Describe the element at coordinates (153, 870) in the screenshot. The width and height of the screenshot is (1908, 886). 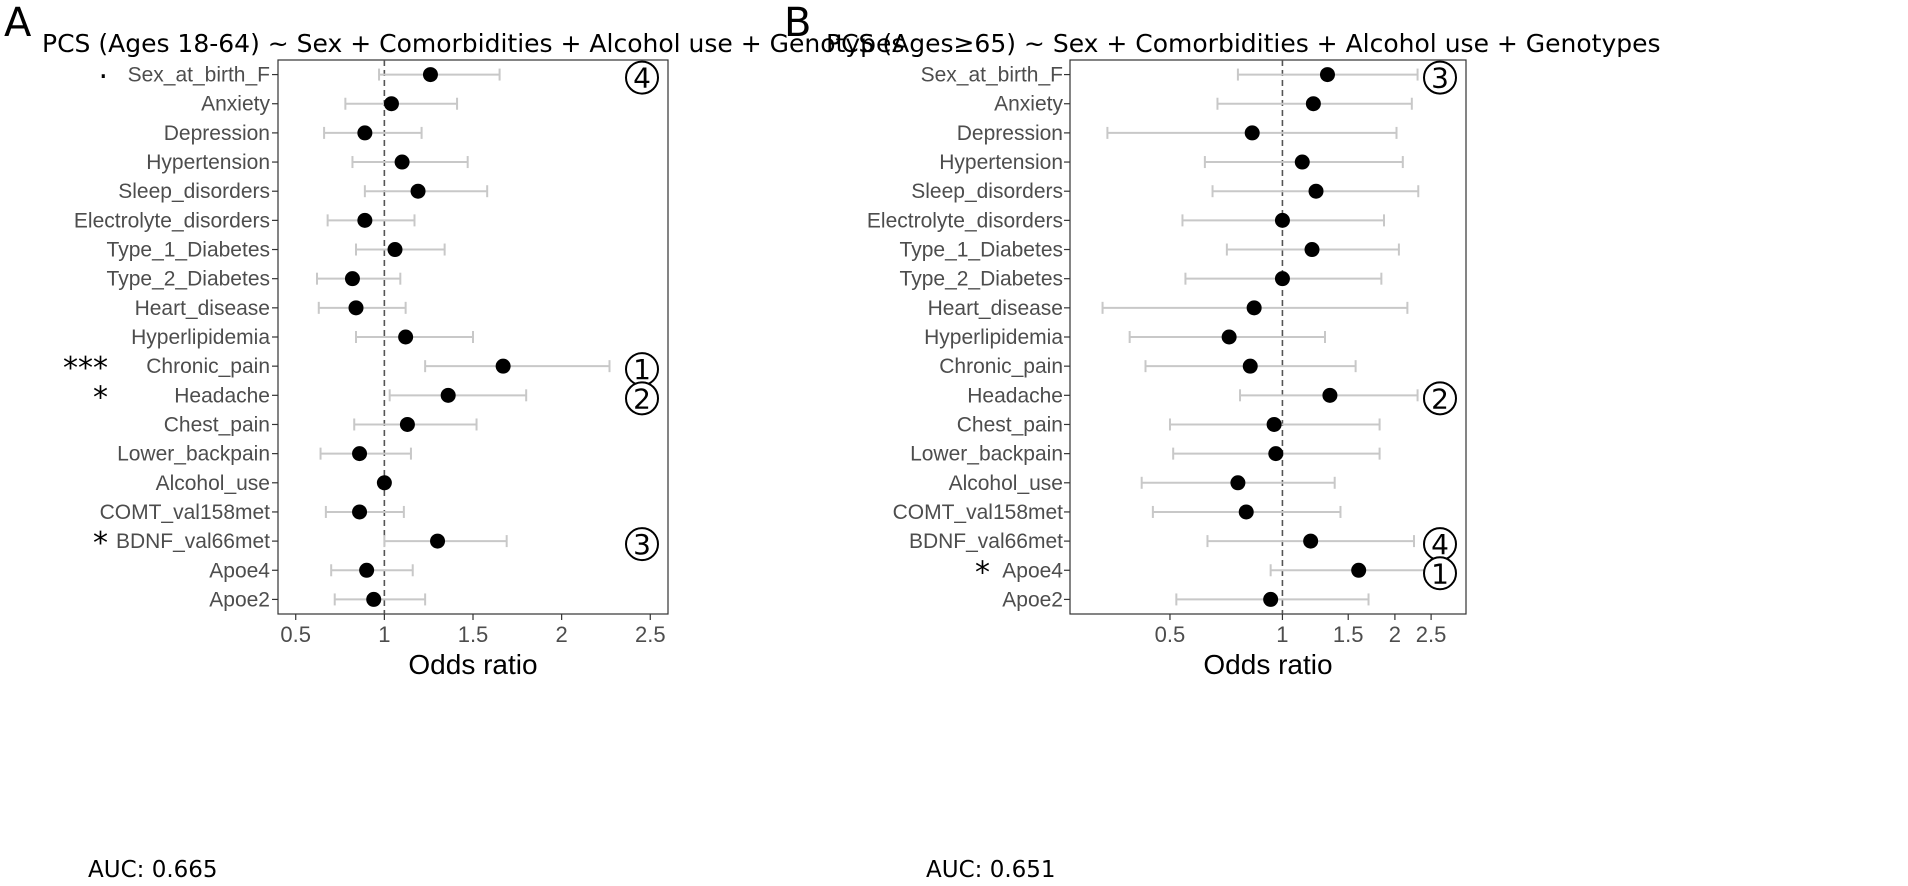
I see `auc-label: AUC: 0.665` at that location.